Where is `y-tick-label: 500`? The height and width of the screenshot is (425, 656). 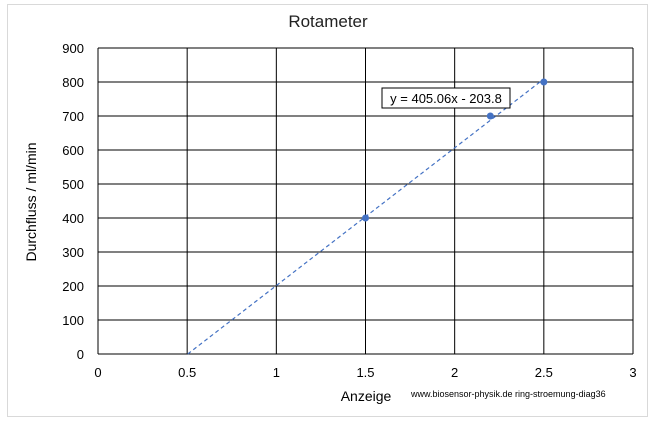 y-tick-label: 500 is located at coordinates (73, 184).